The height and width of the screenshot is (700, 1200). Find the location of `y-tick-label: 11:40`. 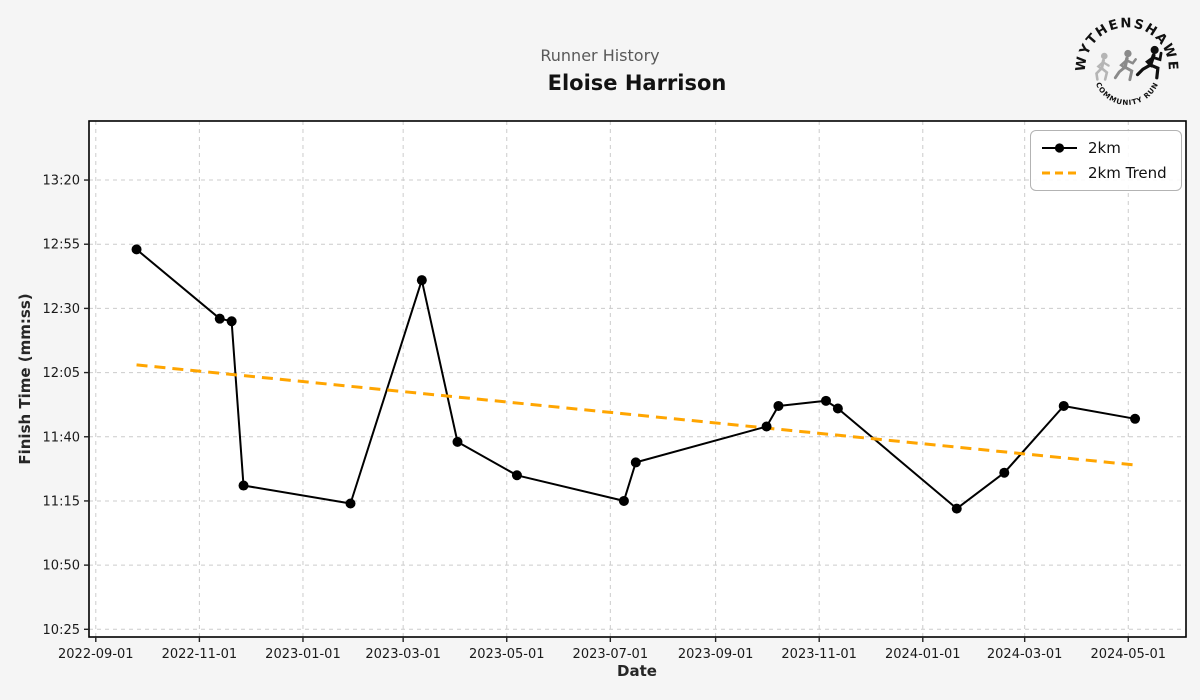

y-tick-label: 11:40 is located at coordinates (61, 437).